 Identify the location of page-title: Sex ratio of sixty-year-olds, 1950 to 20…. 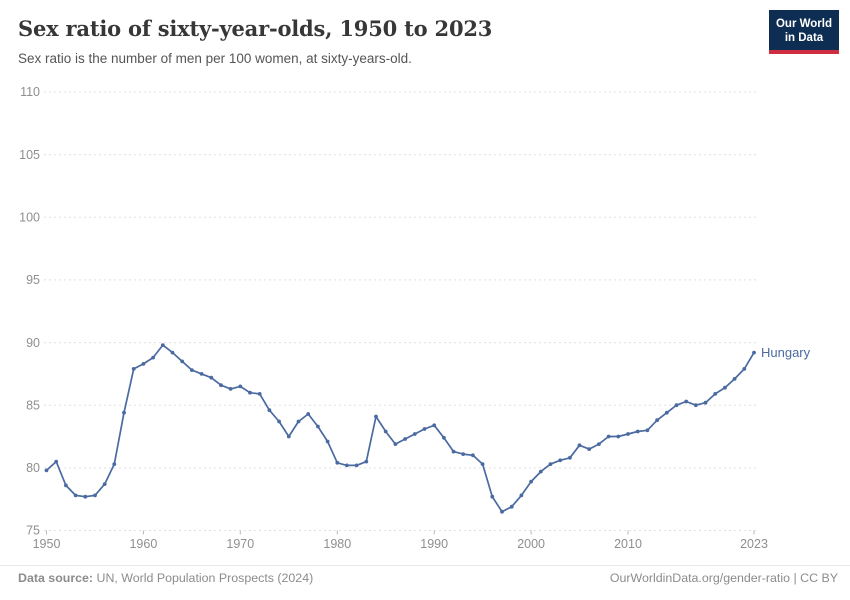
(255, 28).